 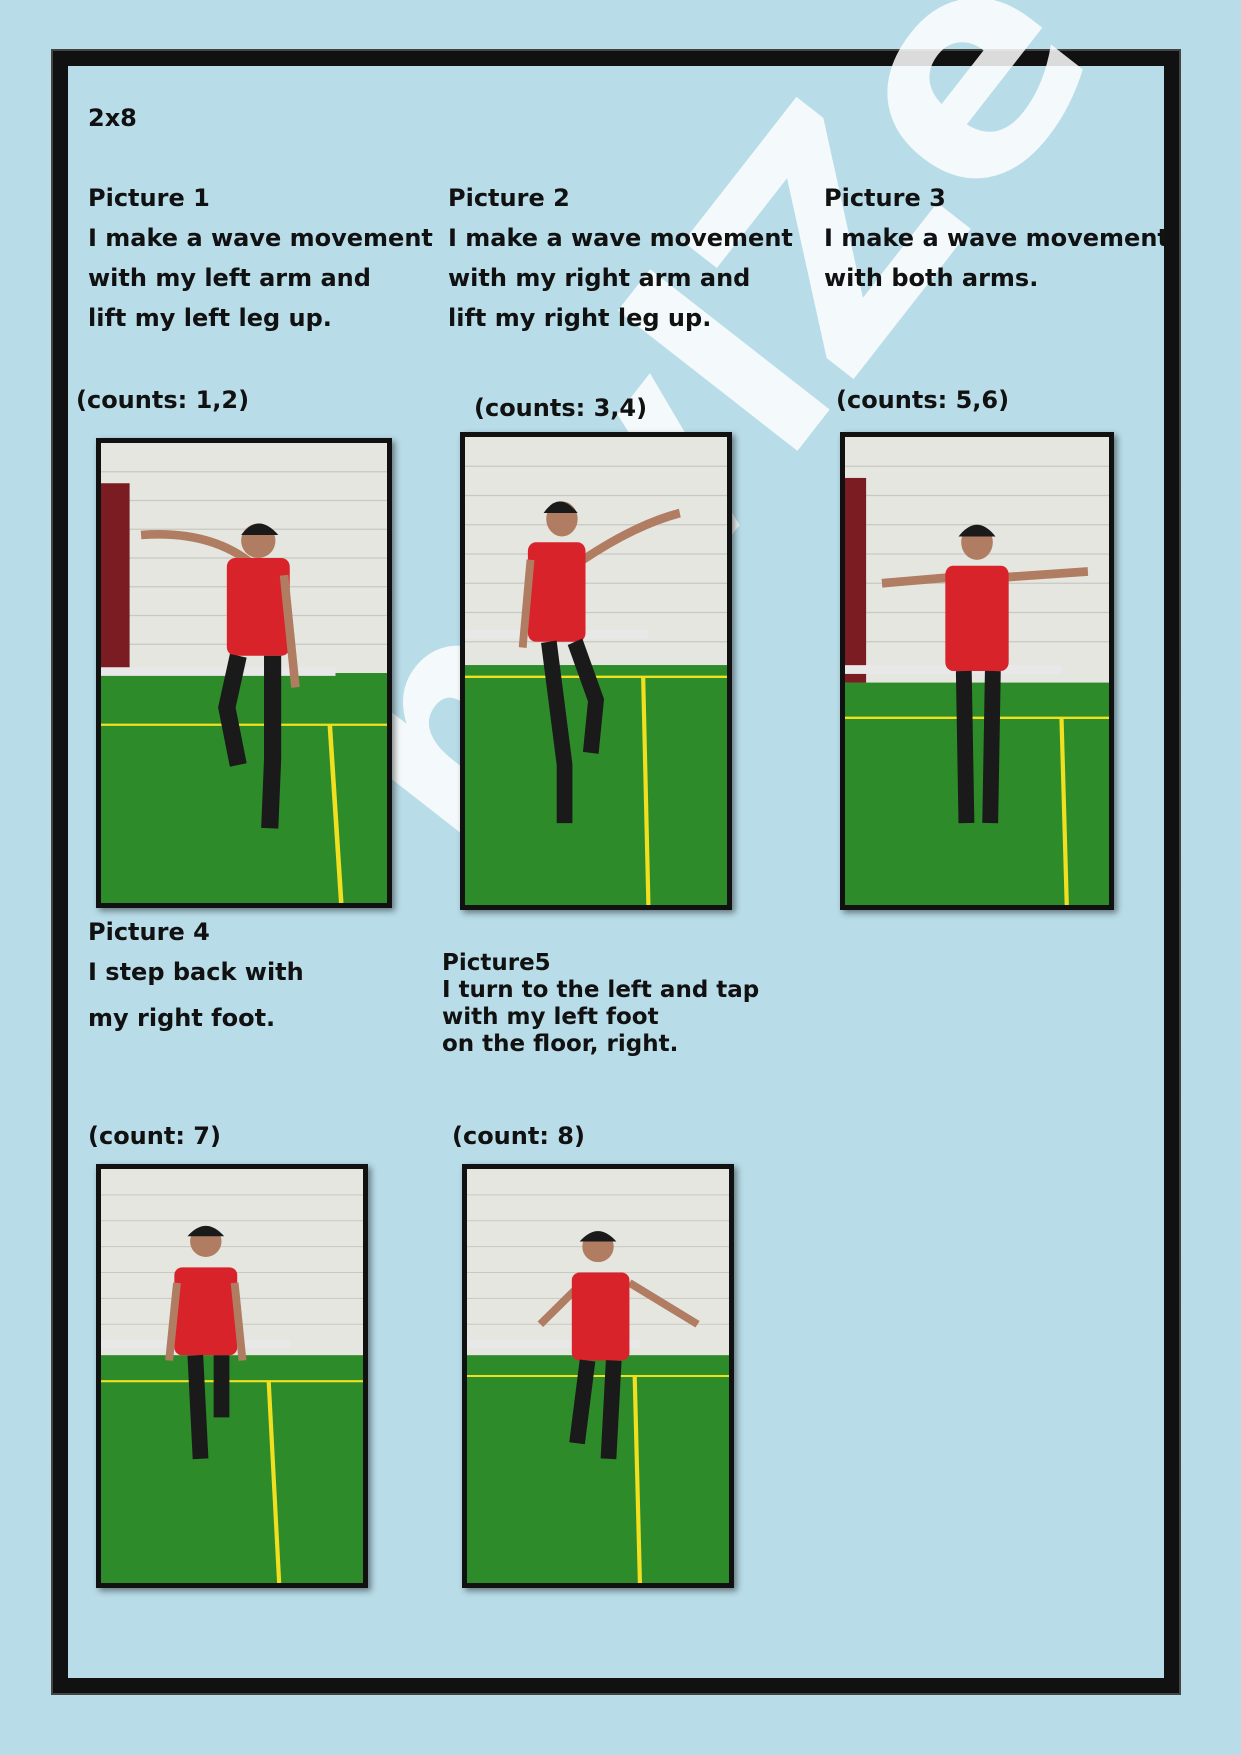 What do you see at coordinates (496, 963) in the screenshot?
I see `caption-5-title: Picture5` at bounding box center [496, 963].